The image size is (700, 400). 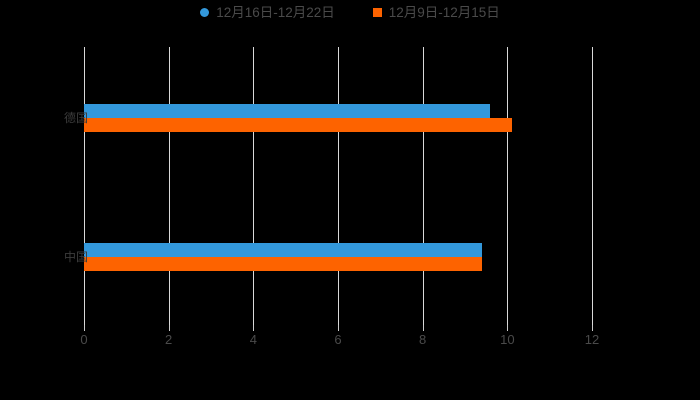 What do you see at coordinates (423, 339) in the screenshot?
I see `x-axis-tick-label: 8` at bounding box center [423, 339].